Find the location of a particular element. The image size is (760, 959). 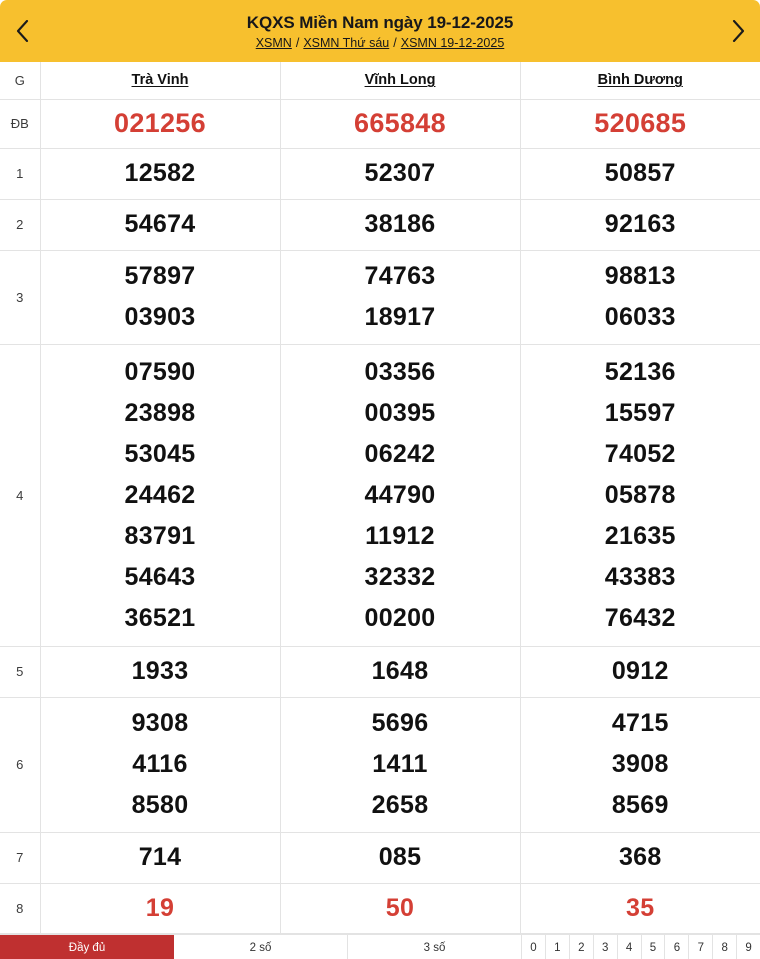

digit-filter-6: 6 is located at coordinates (677, 946).